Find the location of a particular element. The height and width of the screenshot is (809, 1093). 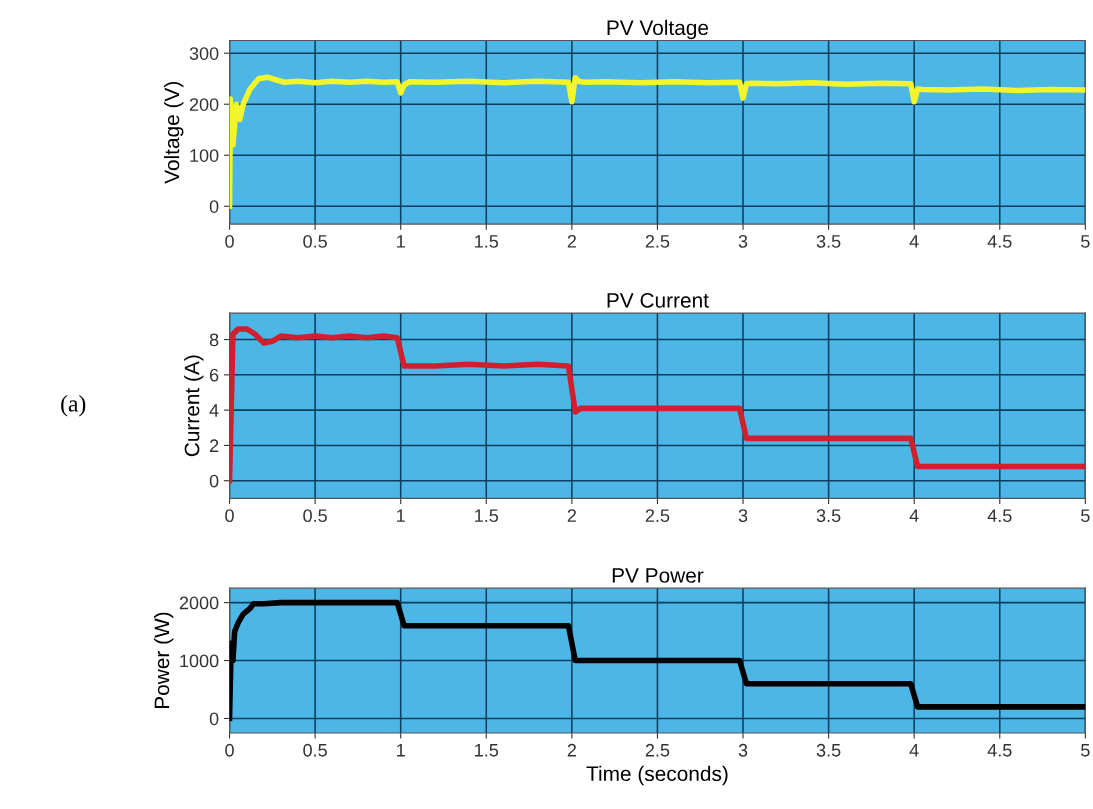

y-axis-title: Voltage (V) is located at coordinates (174, 133).